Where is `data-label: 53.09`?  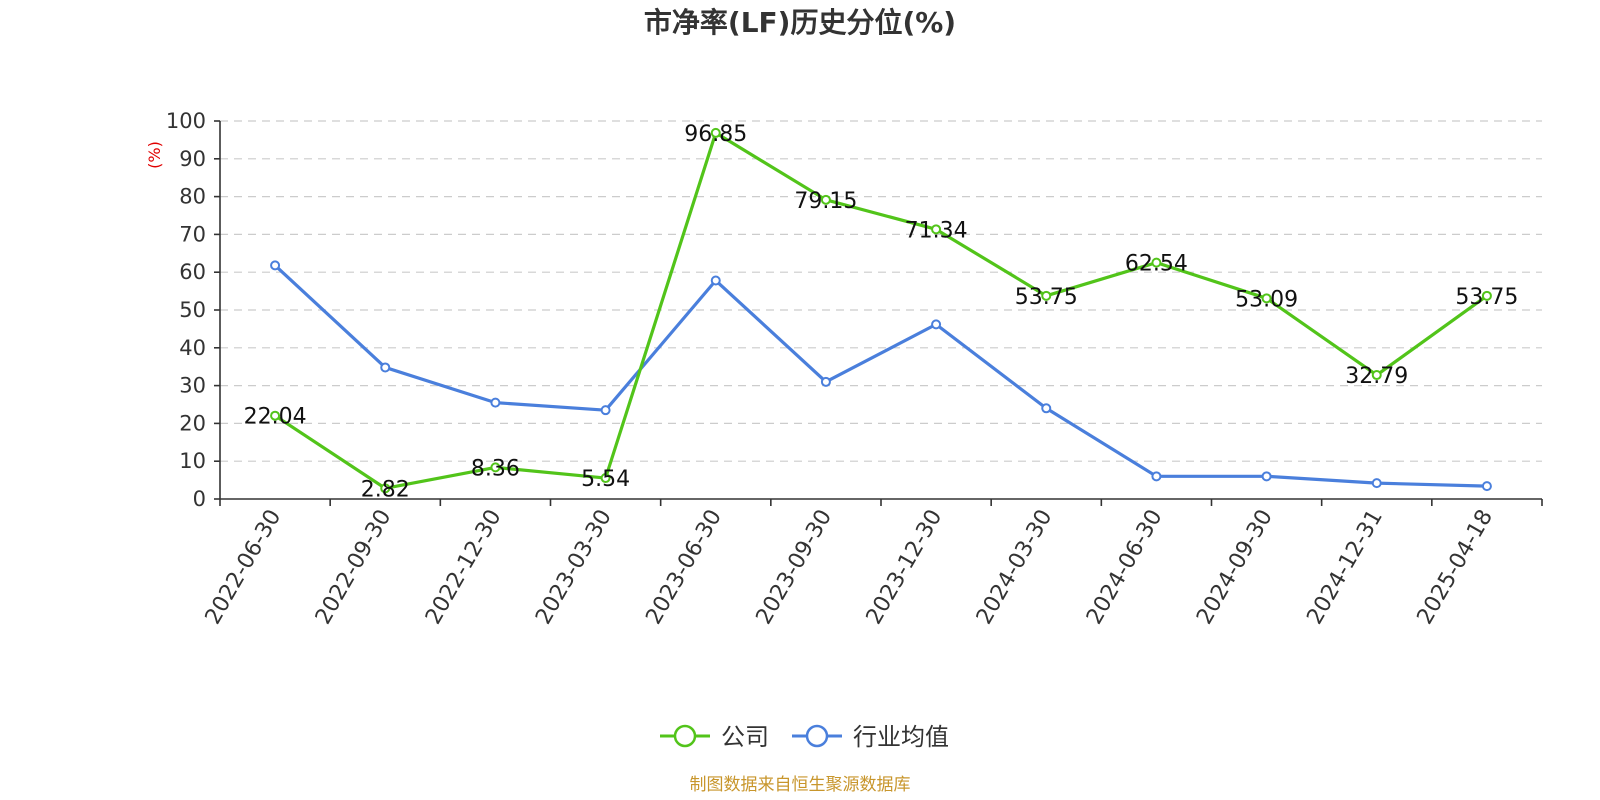
data-label: 53.09 is located at coordinates (1266, 299).